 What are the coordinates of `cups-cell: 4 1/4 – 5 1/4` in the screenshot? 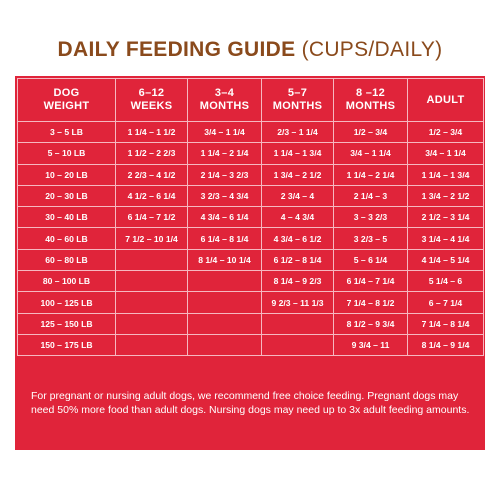 It's located at (445, 260).